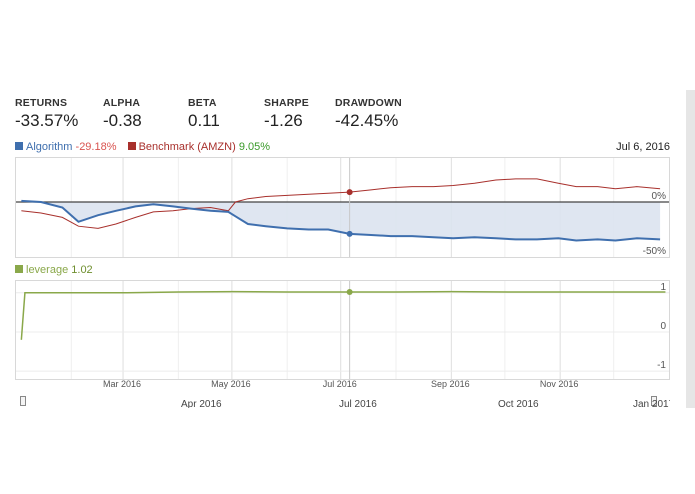 This screenshot has height=494, width=695. Describe the element at coordinates (122, 103) in the screenshot. I see `metric-alpha-label: ALPHA` at that location.